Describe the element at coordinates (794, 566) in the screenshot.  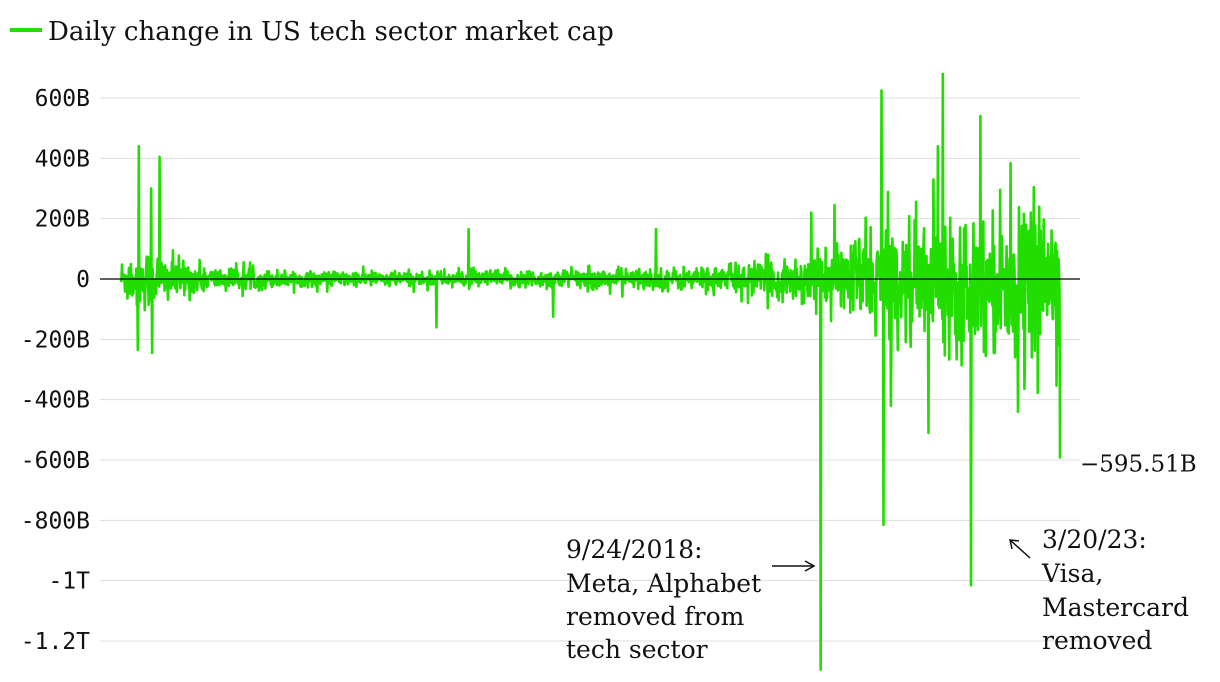
I see `annotation-2018-arrow` at that location.